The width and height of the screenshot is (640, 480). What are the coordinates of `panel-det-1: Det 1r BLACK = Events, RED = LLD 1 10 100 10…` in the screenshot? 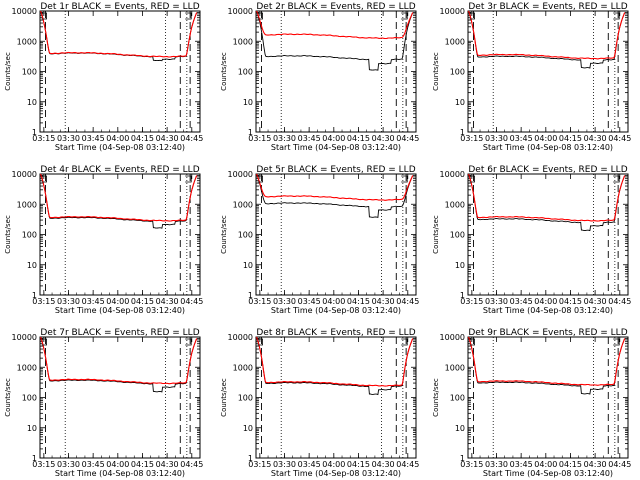 It's located at (103, 77).